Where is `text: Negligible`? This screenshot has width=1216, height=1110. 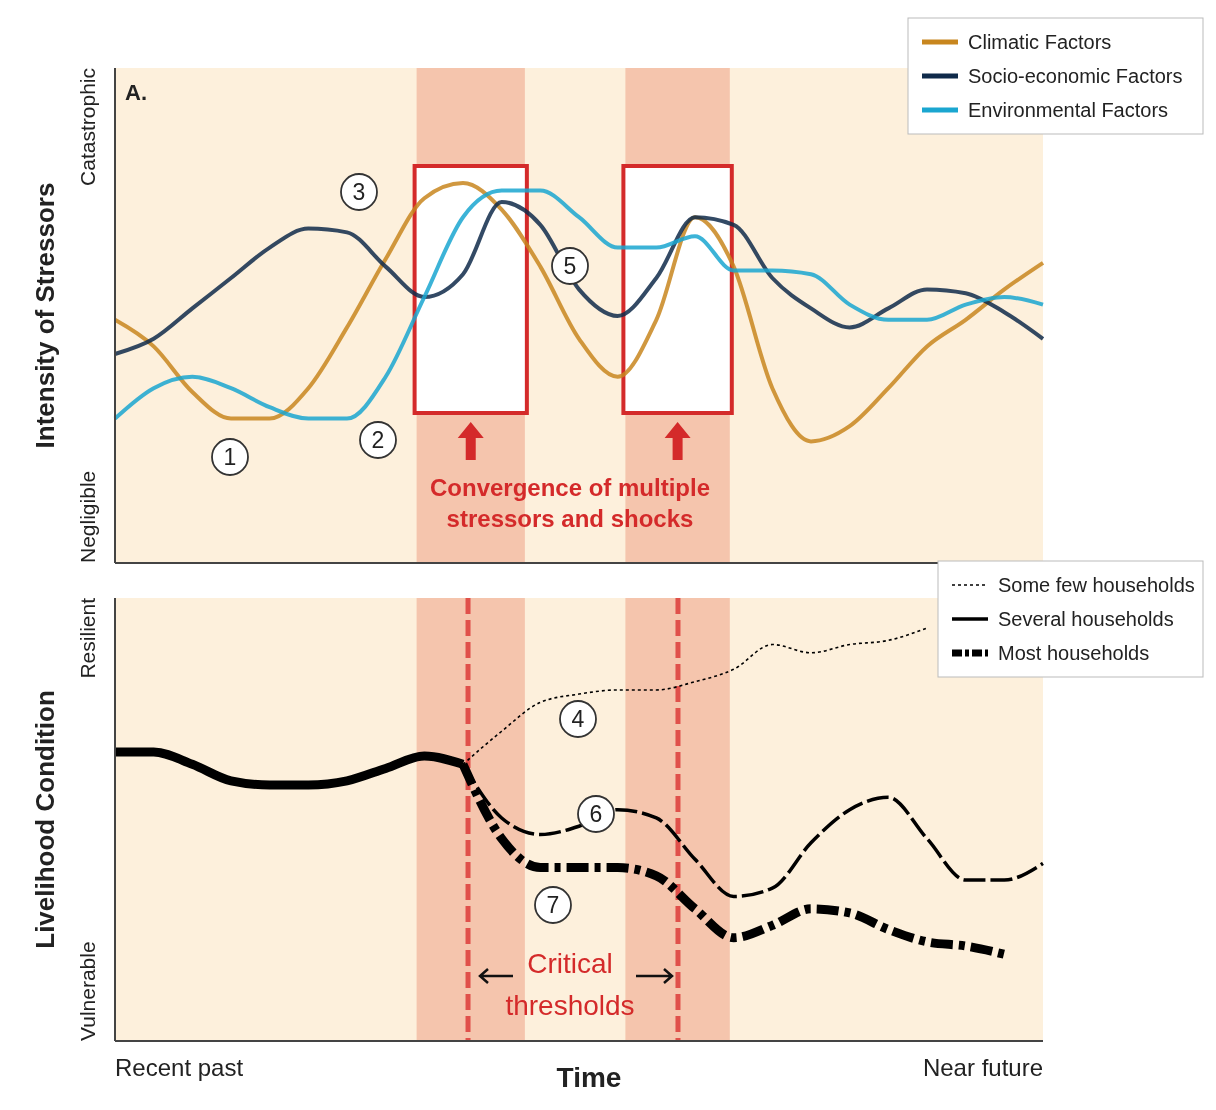 text: Negligible is located at coordinates (87, 516).